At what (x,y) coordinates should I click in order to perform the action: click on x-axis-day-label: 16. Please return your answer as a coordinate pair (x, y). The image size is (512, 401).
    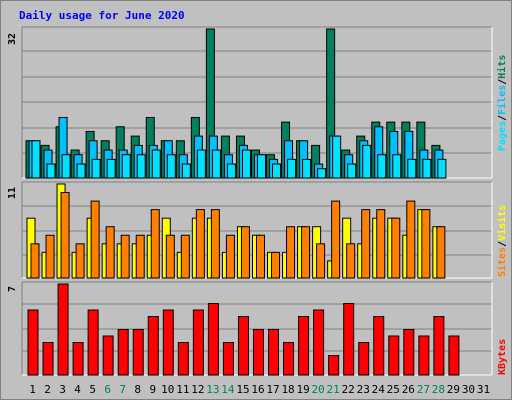
    Looking at the image, I should click on (257, 389).